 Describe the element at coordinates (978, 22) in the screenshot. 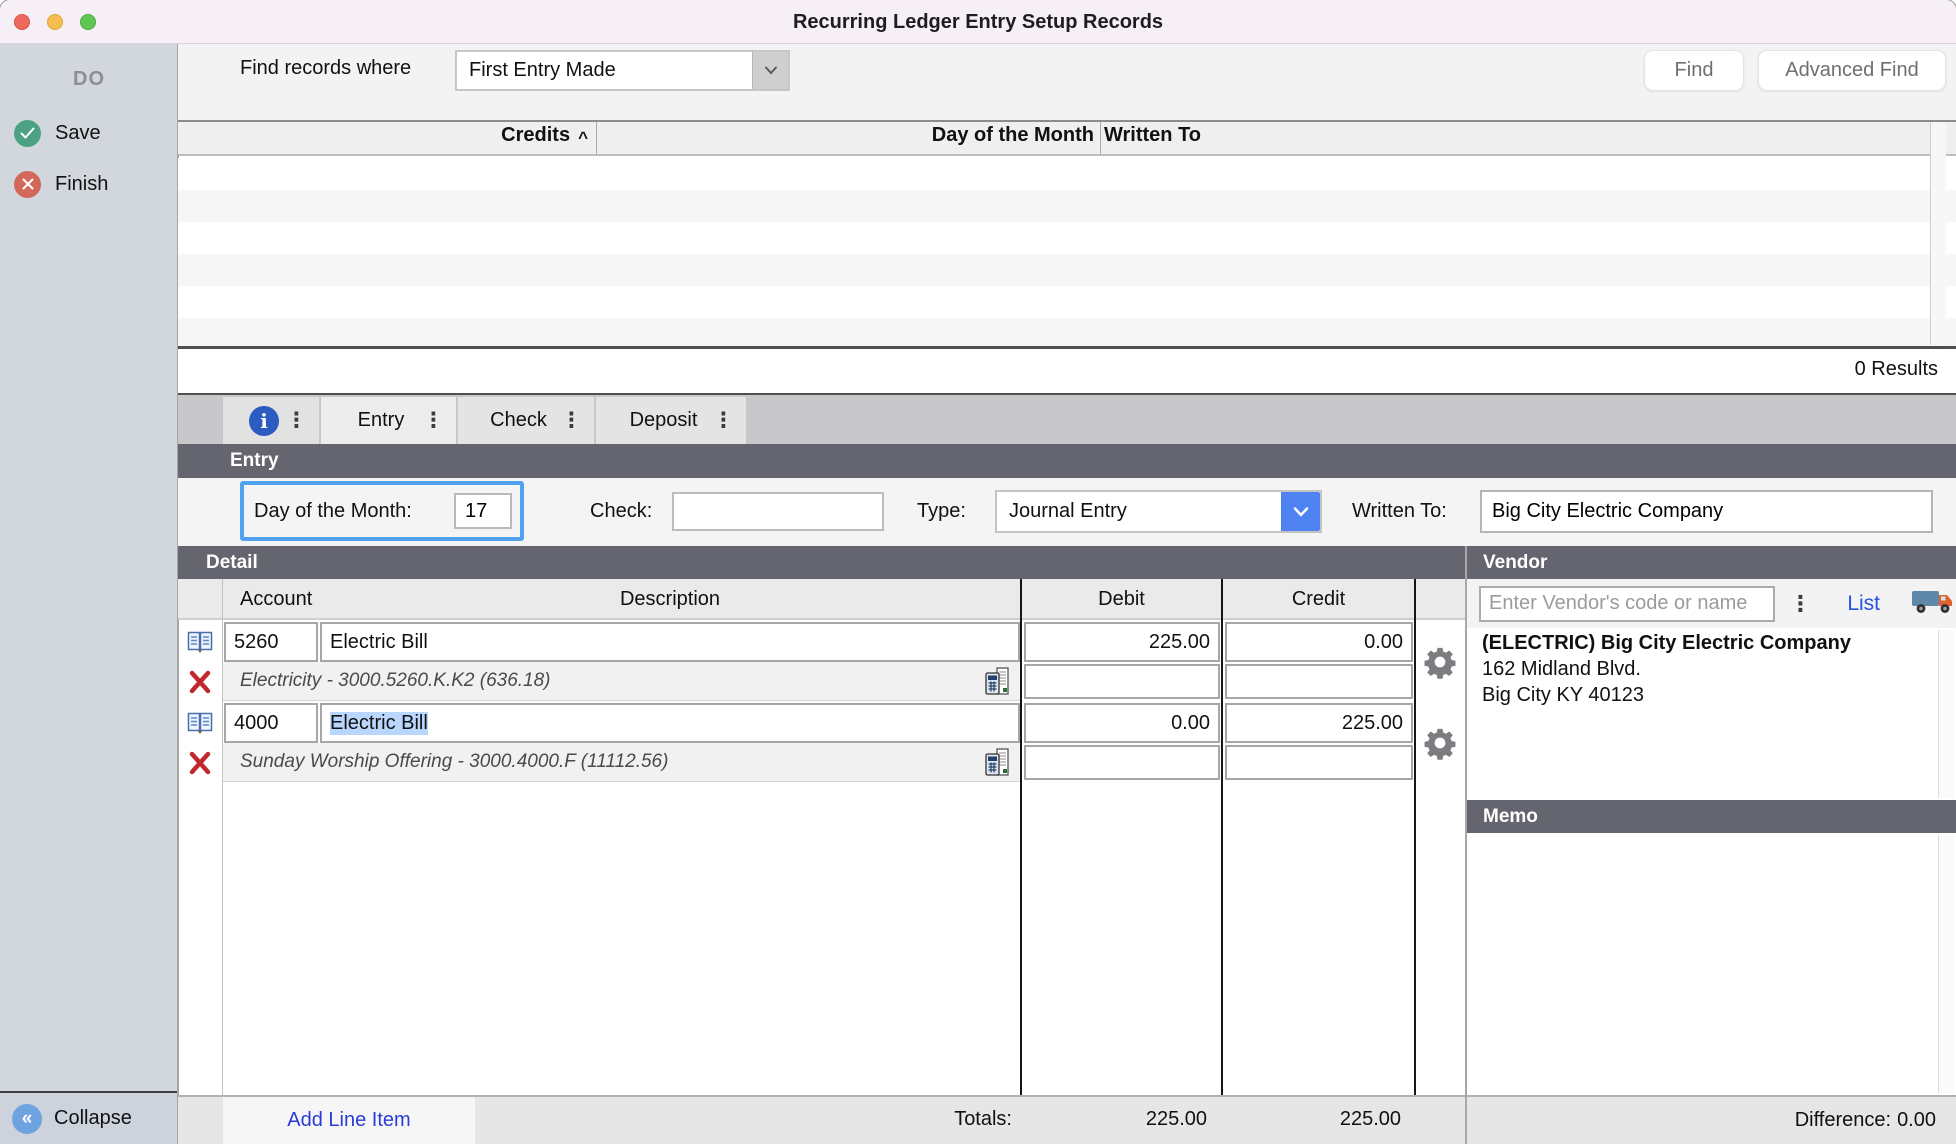

I see `title-bar` at that location.